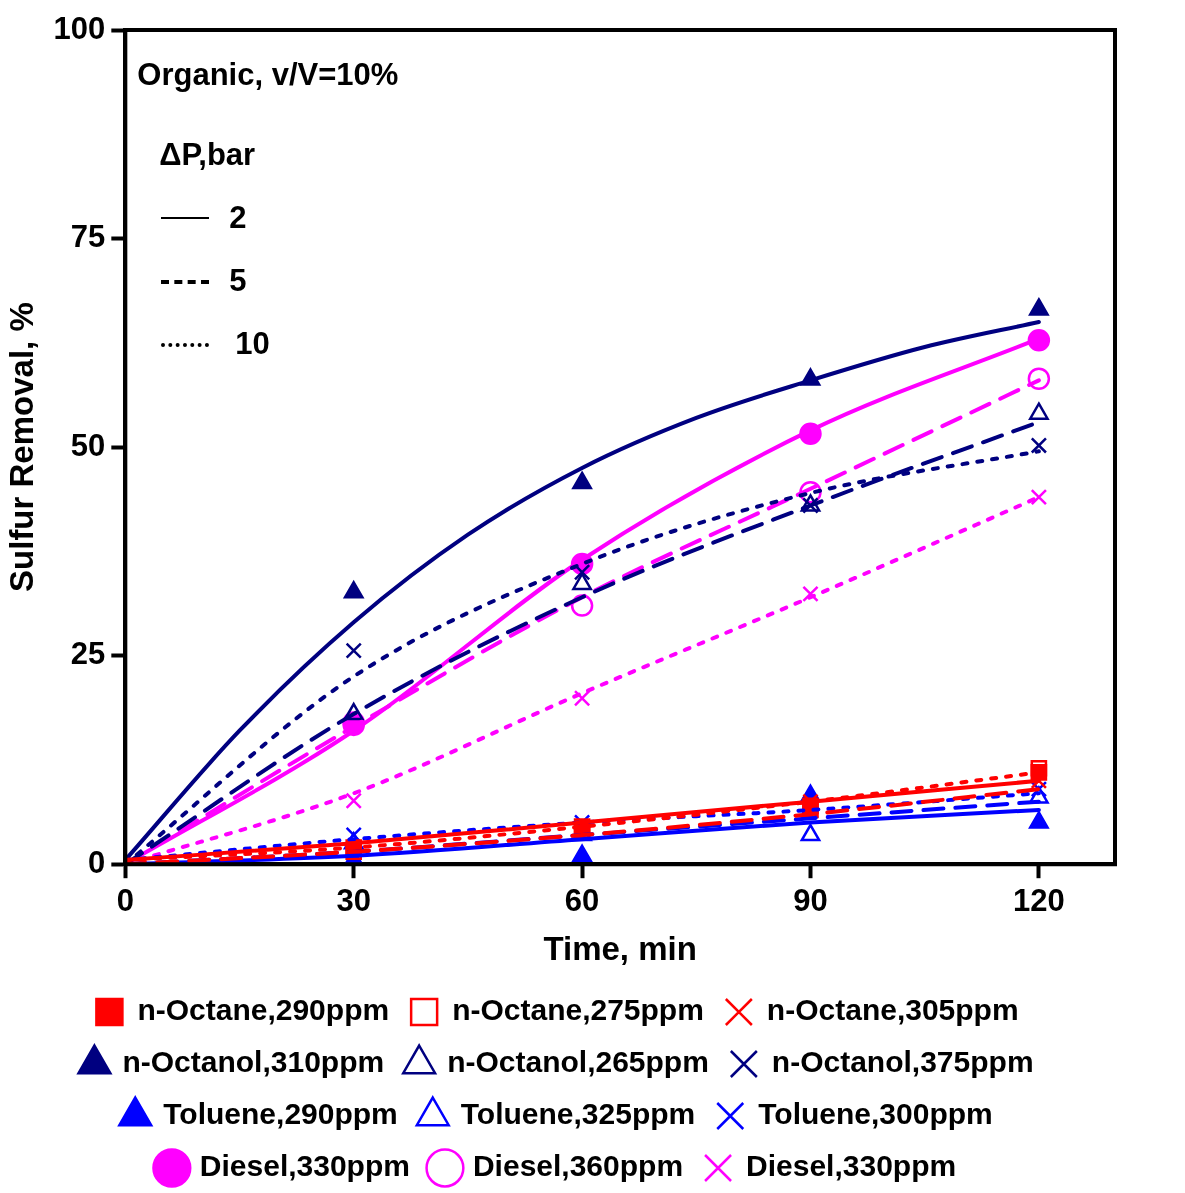 The image size is (1185, 1193). I want to click on annotation: ΔP,bar, so click(207, 154).